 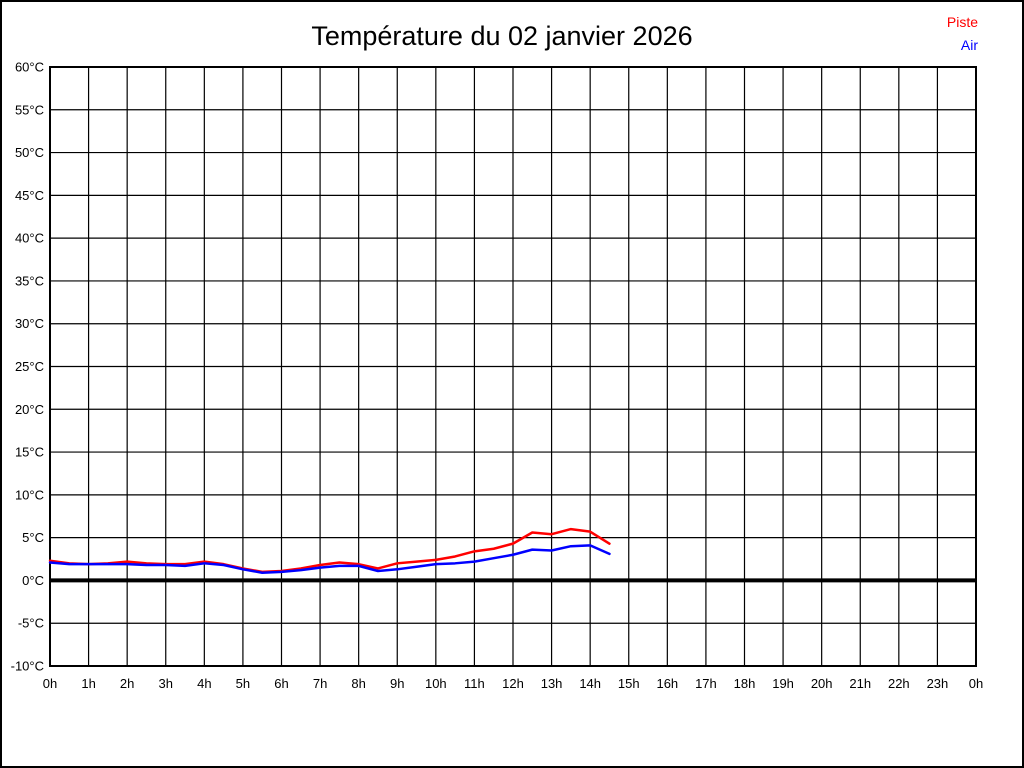 I want to click on x-tick-label: 21h, so click(x=860, y=683).